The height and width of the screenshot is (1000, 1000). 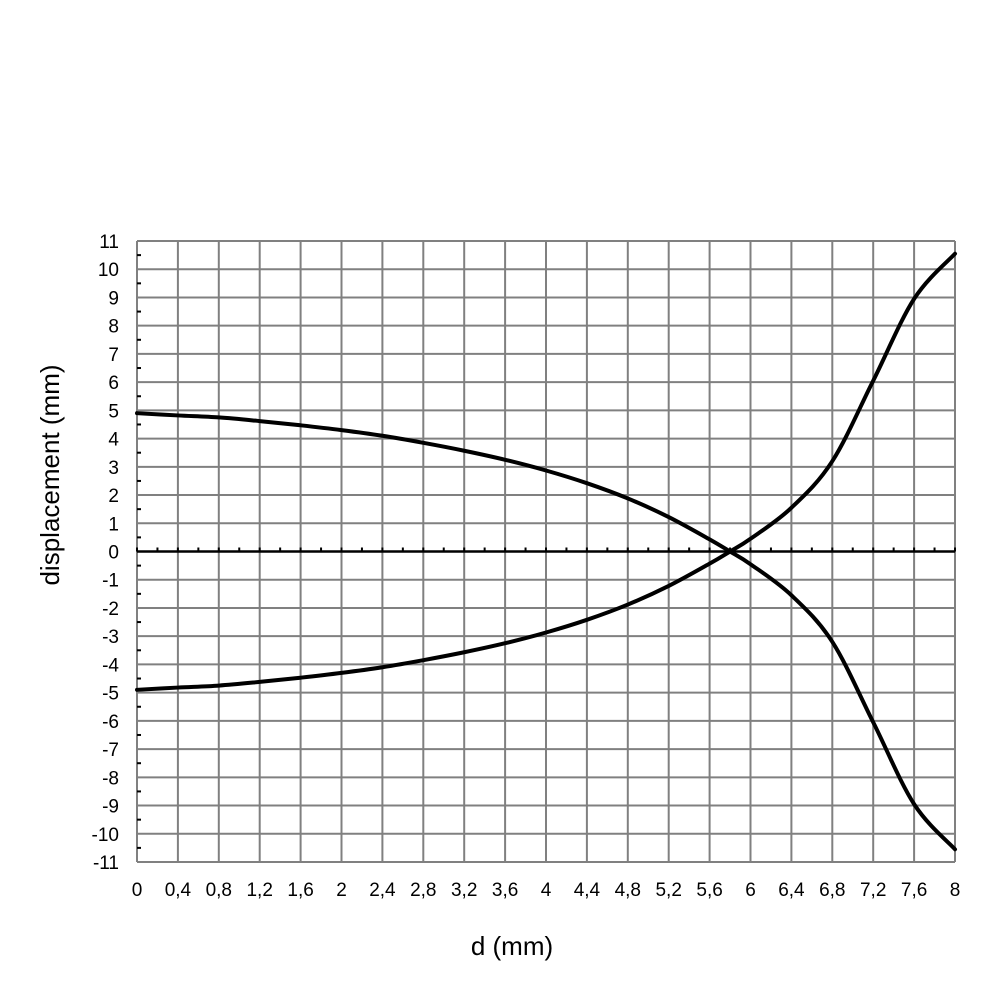 I want to click on x-tick-label: 6,8, so click(x=832, y=890).